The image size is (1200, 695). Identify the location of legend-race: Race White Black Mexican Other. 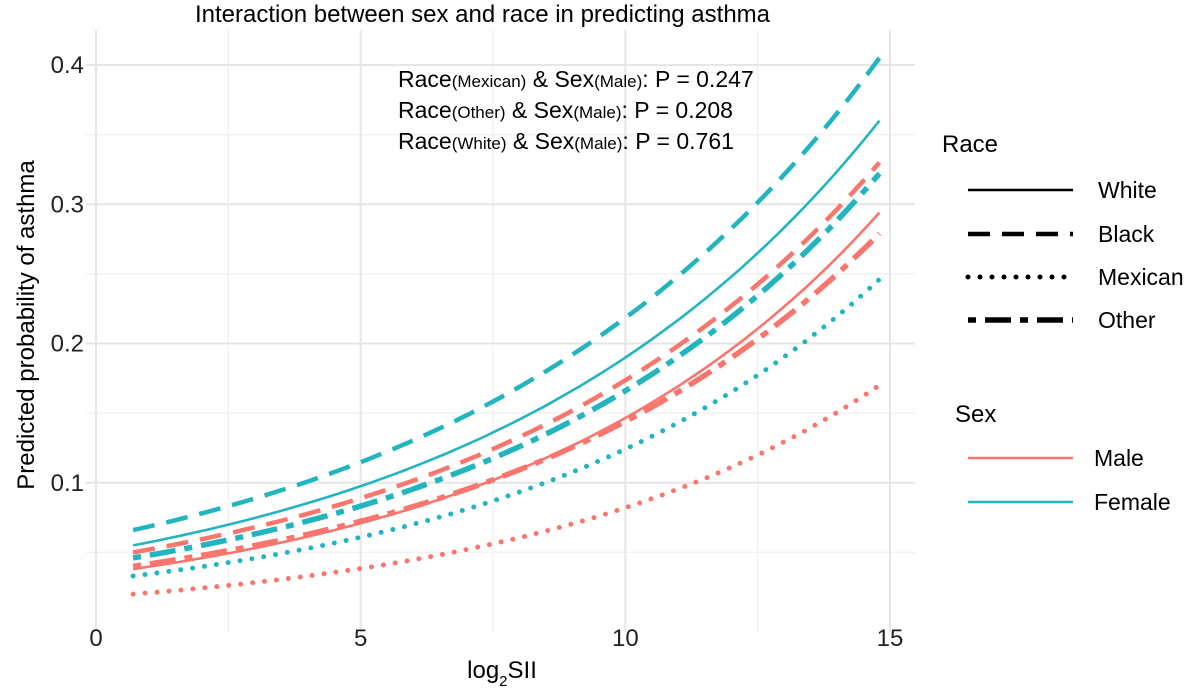
(1063, 232).